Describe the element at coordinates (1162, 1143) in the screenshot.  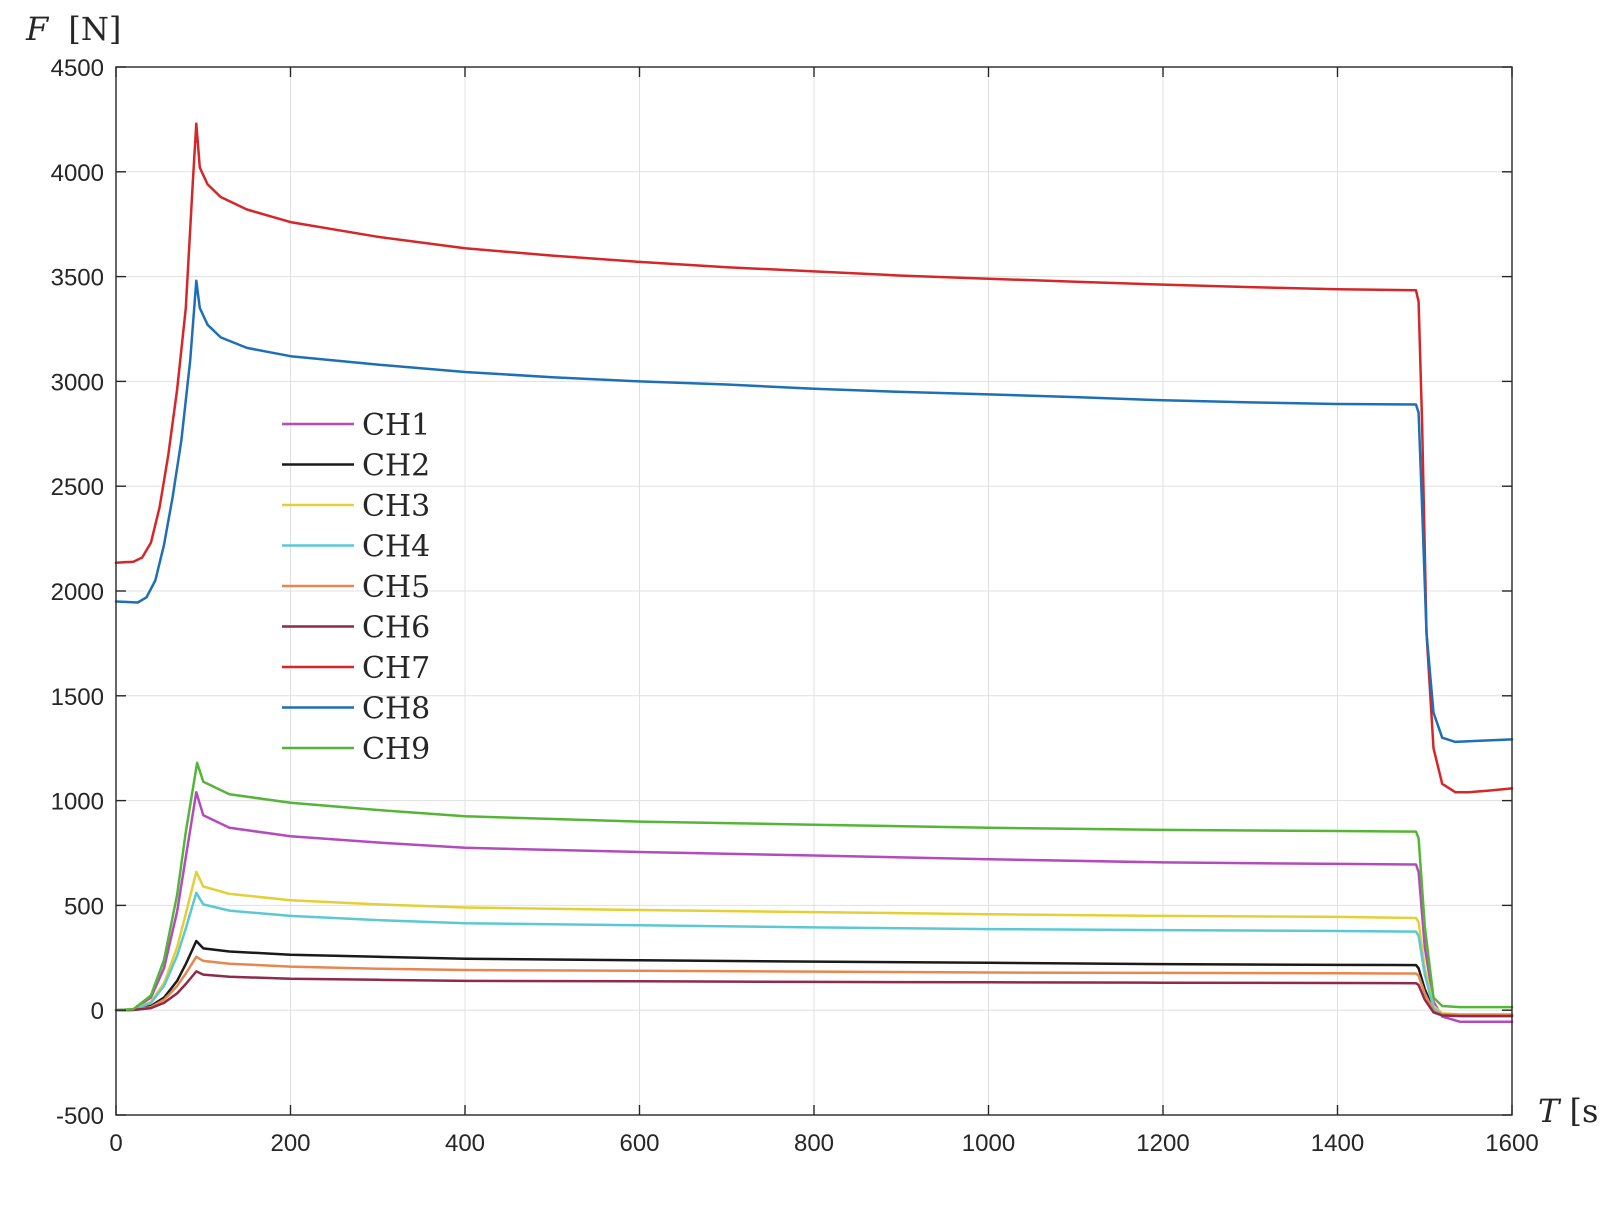
I see `x-tick-label: 1200` at that location.